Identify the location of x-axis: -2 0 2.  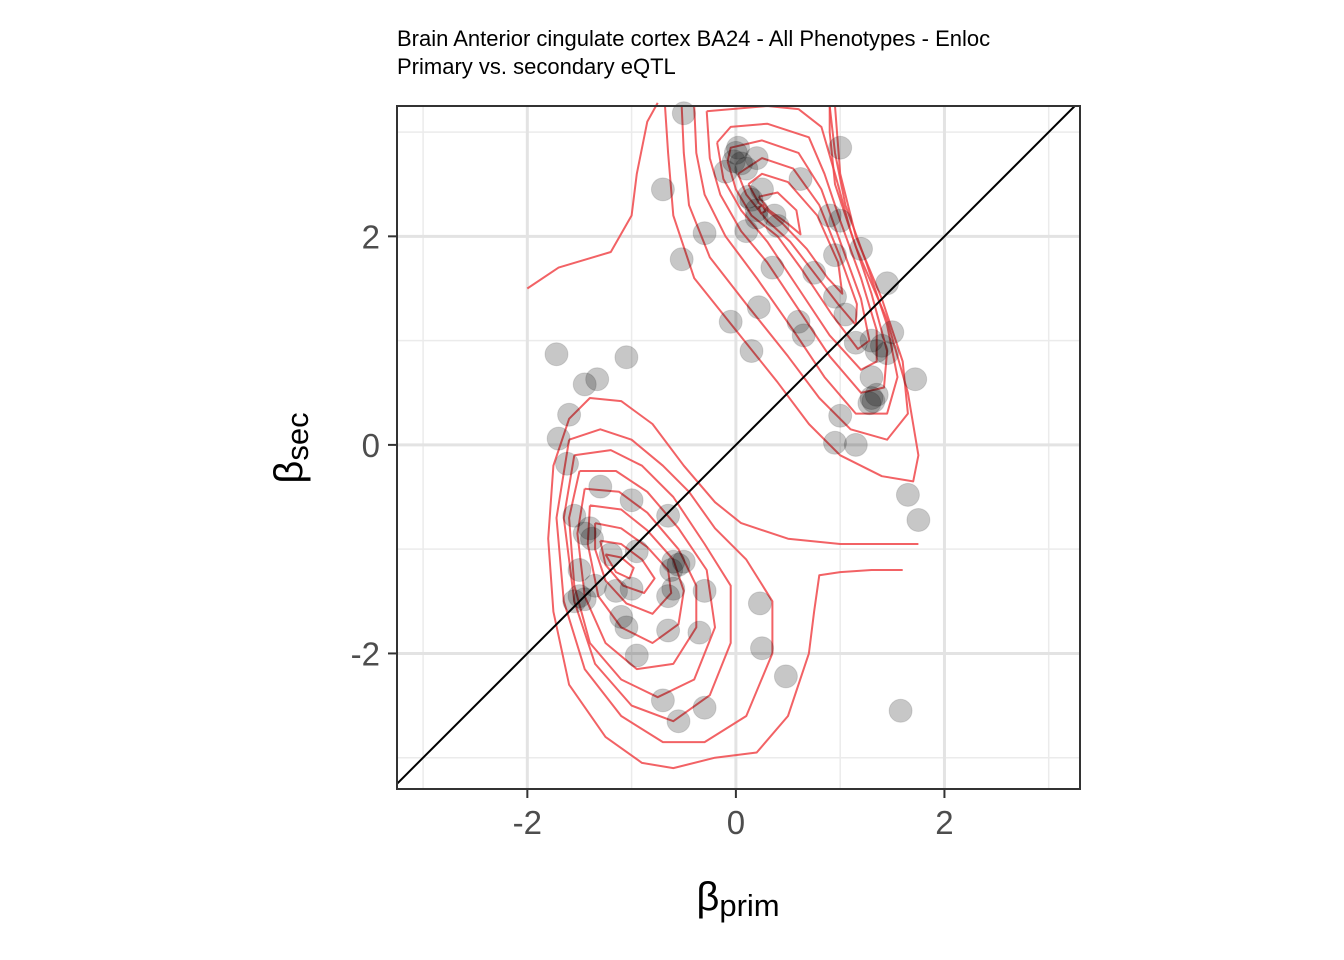
(733, 815).